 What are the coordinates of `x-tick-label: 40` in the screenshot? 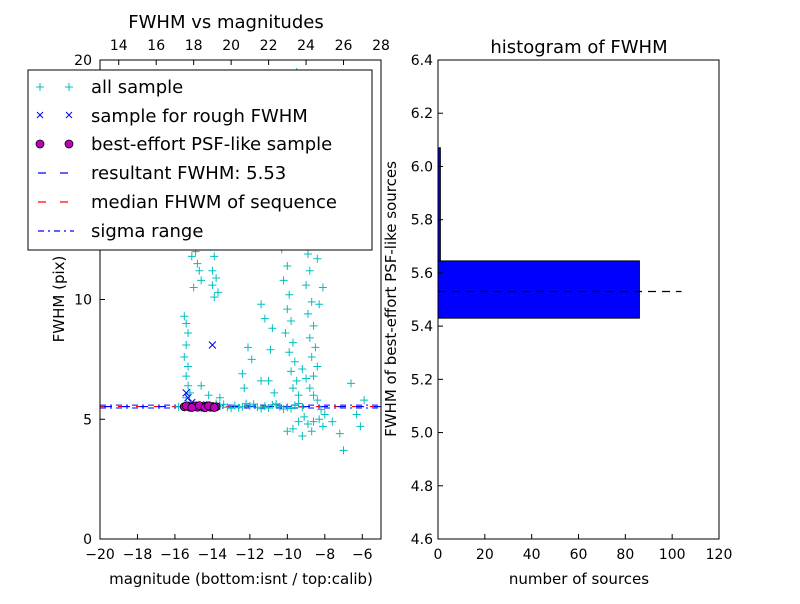 It's located at (532, 555).